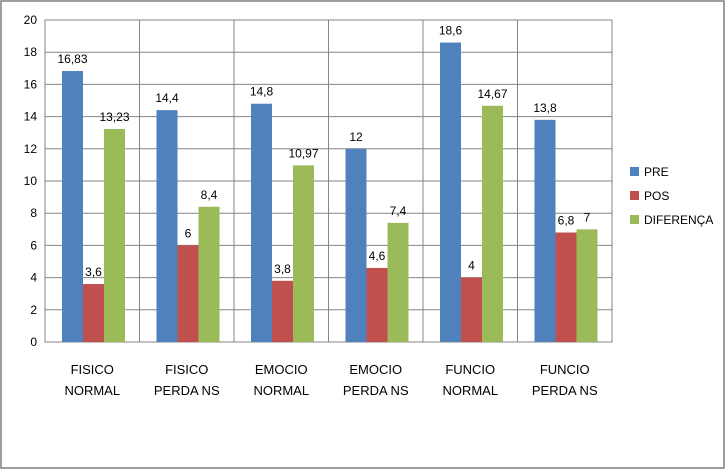  What do you see at coordinates (188, 233) in the screenshot?
I see `data-label: 6` at bounding box center [188, 233].